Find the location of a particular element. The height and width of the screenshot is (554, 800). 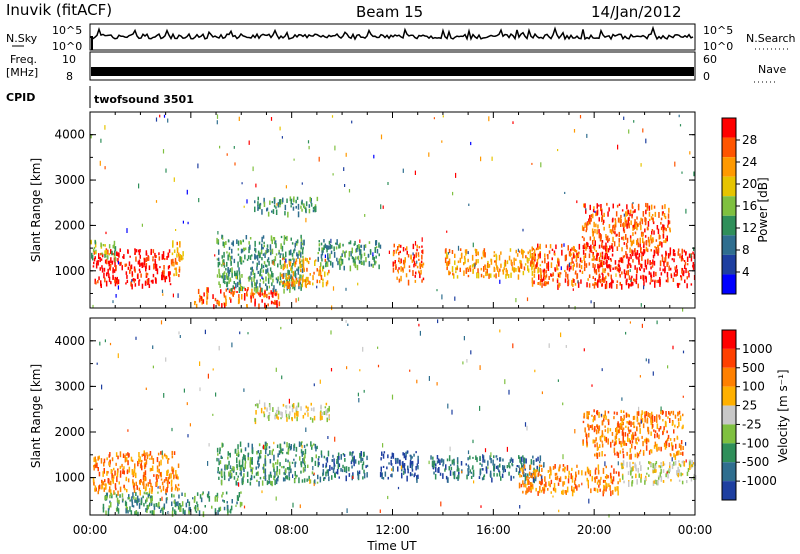

cpid-value: twofsound 3501 is located at coordinates (144, 99).